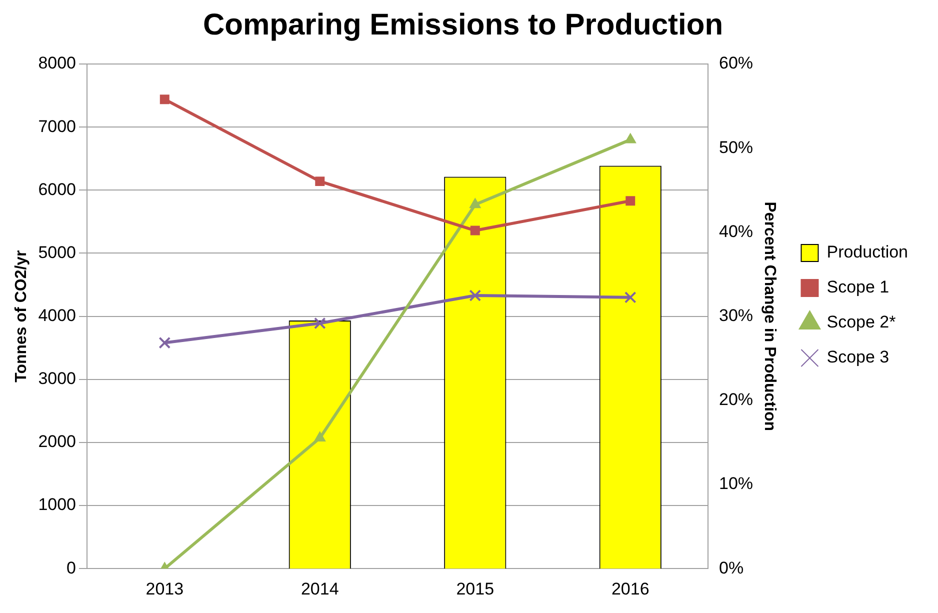  What do you see at coordinates (57, 442) in the screenshot?
I see `y-tick-label: 2000` at bounding box center [57, 442].